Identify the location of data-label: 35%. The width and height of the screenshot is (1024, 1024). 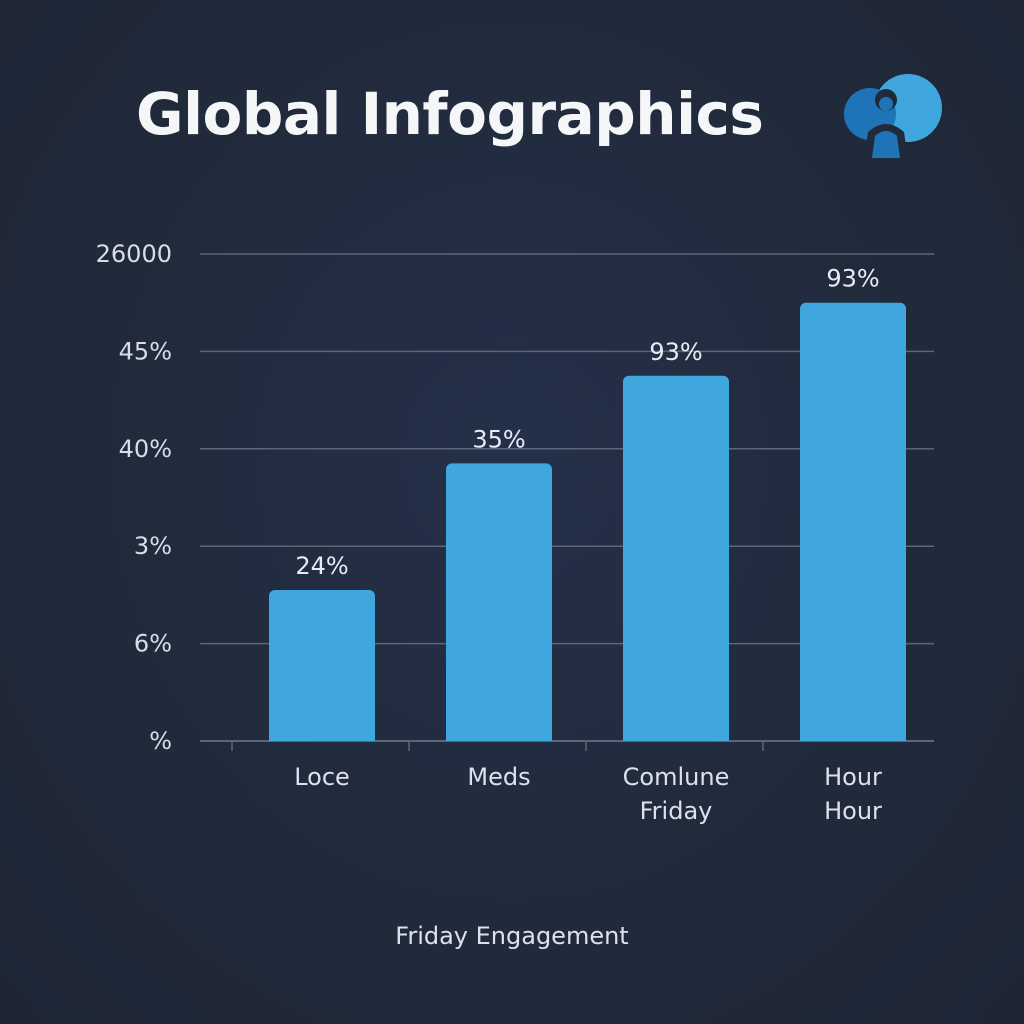
(498, 439).